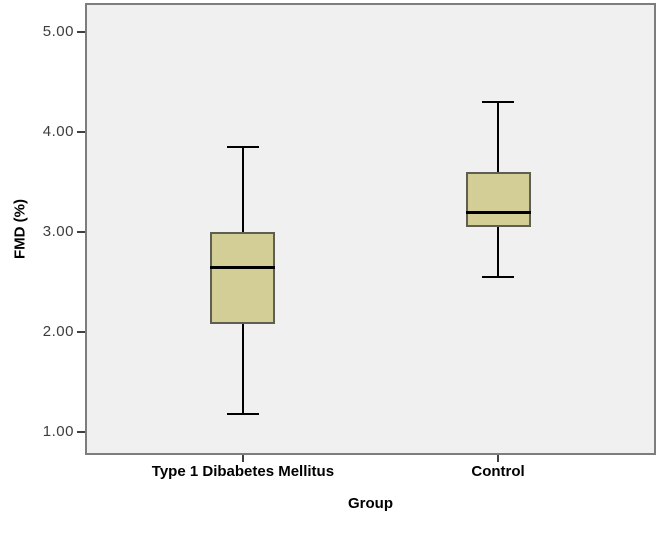 The width and height of the screenshot is (664, 533). What do you see at coordinates (58, 331) in the screenshot?
I see `y-tick-label: 2.00` at bounding box center [58, 331].